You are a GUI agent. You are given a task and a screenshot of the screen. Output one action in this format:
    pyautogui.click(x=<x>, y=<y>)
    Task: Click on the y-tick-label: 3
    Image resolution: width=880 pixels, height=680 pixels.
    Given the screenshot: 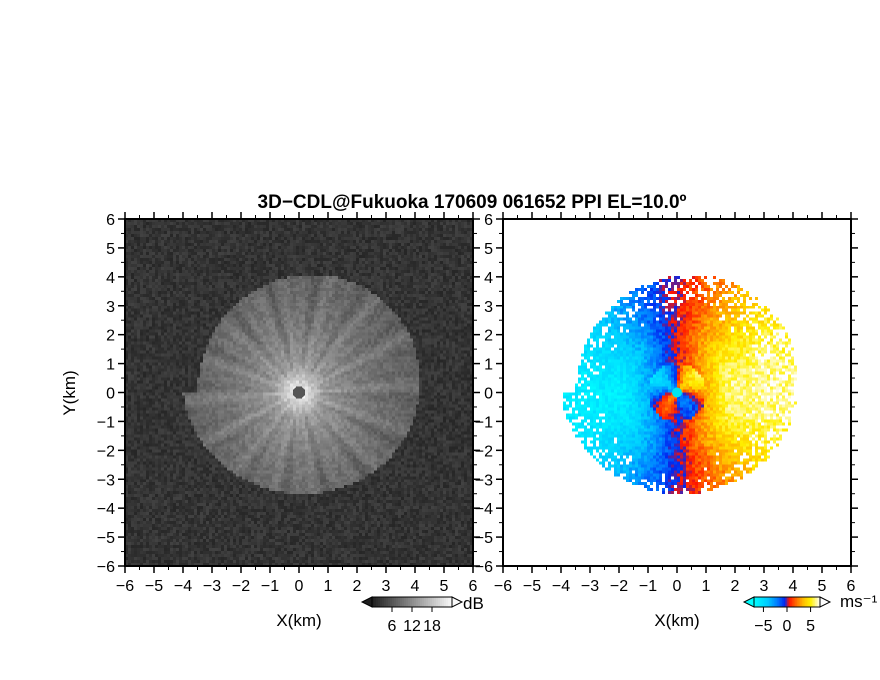 What is the action you would take?
    pyautogui.click(x=488, y=307)
    